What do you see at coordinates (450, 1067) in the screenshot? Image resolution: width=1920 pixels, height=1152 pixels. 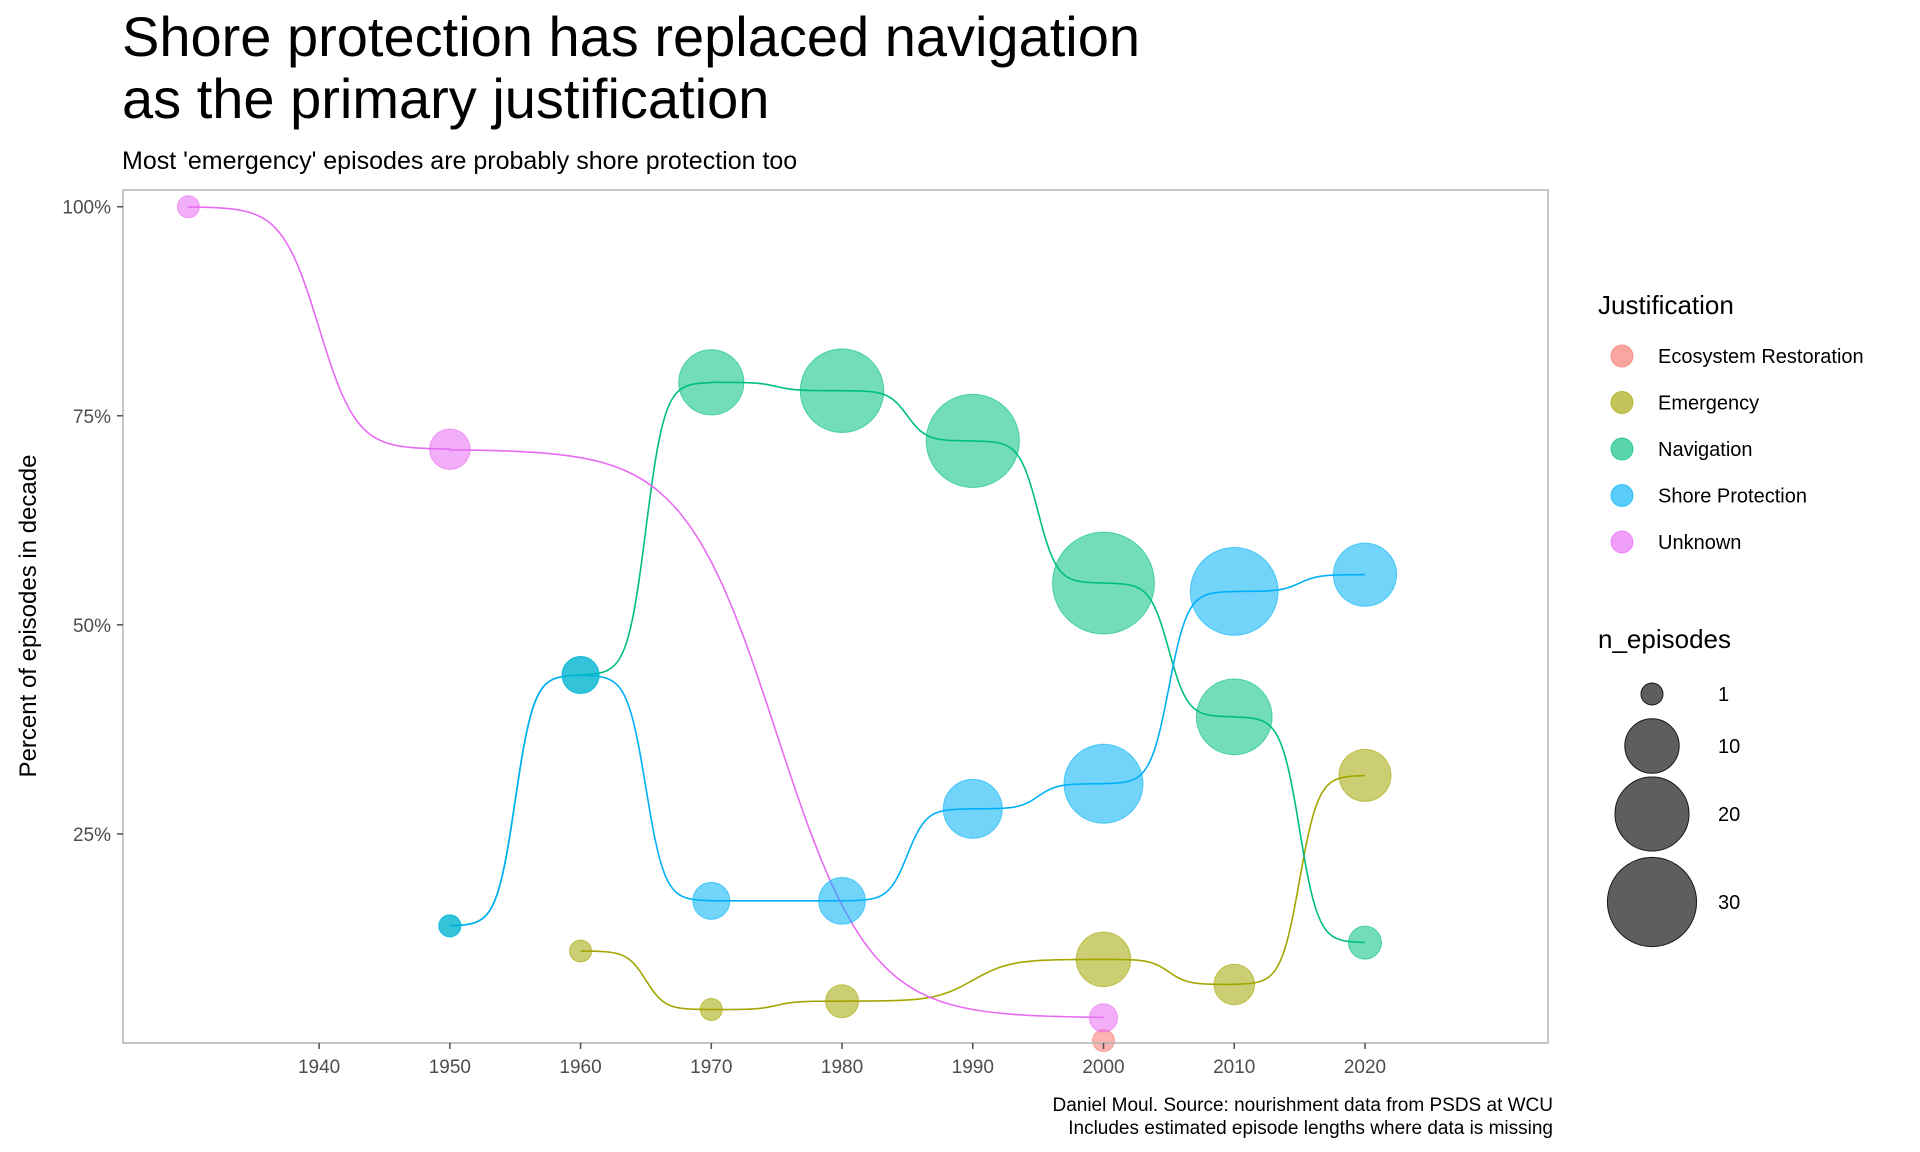 I see `x-tick-label: 1950` at bounding box center [450, 1067].